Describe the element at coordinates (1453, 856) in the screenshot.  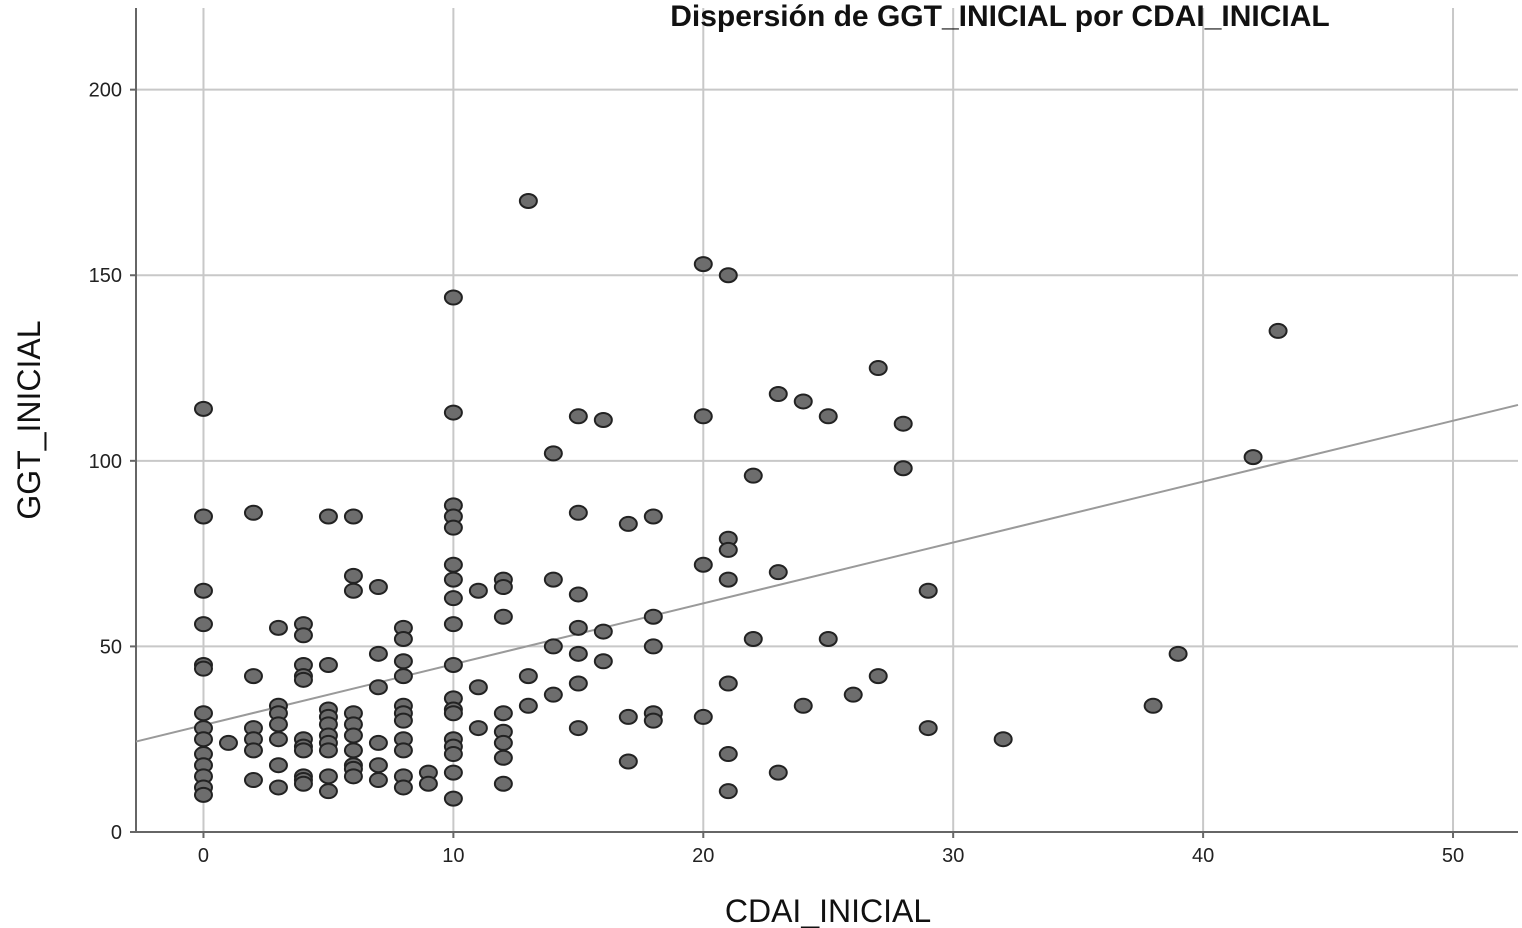
I see `x-tick-label: 50` at that location.